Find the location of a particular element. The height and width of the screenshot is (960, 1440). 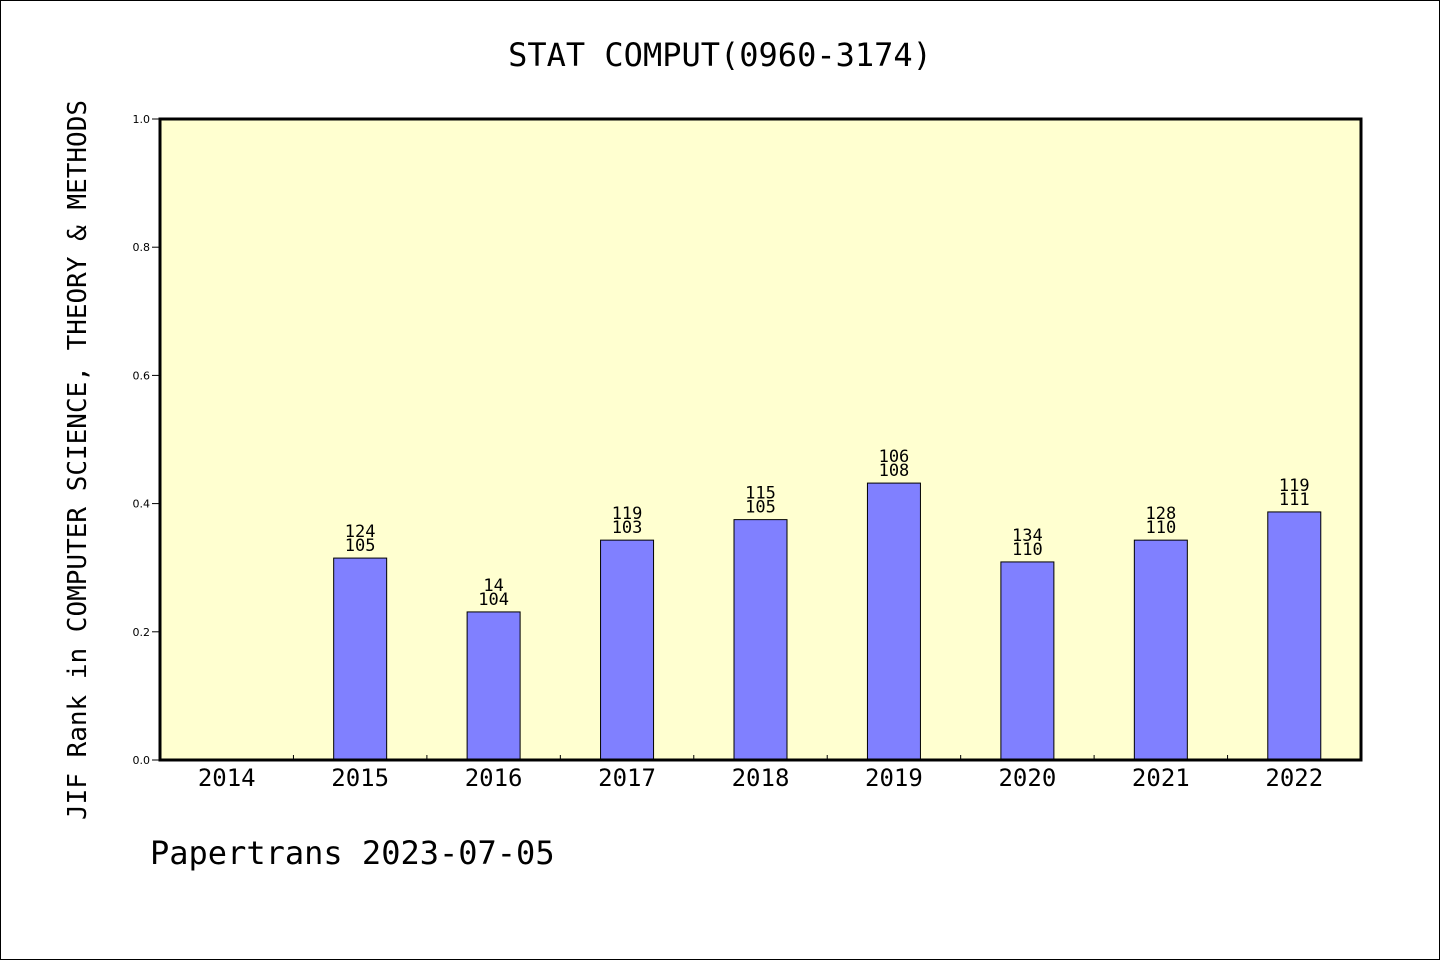

bar-label-total-2015: 105 is located at coordinates (360, 546).